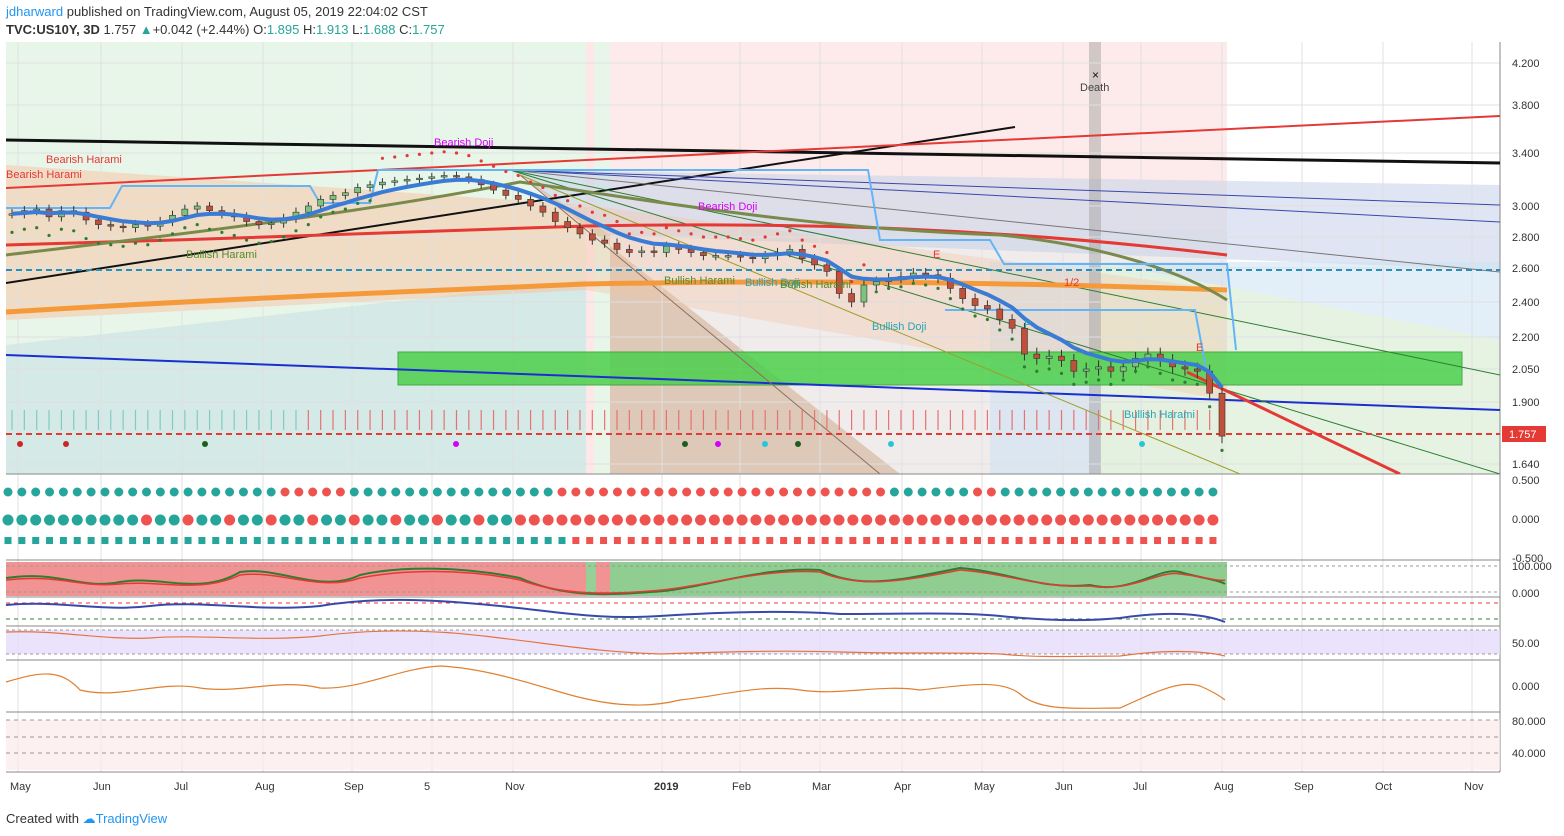 The height and width of the screenshot is (836, 1564). What do you see at coordinates (752, 643) in the screenshot?
I see `rsi-pane` at bounding box center [752, 643].